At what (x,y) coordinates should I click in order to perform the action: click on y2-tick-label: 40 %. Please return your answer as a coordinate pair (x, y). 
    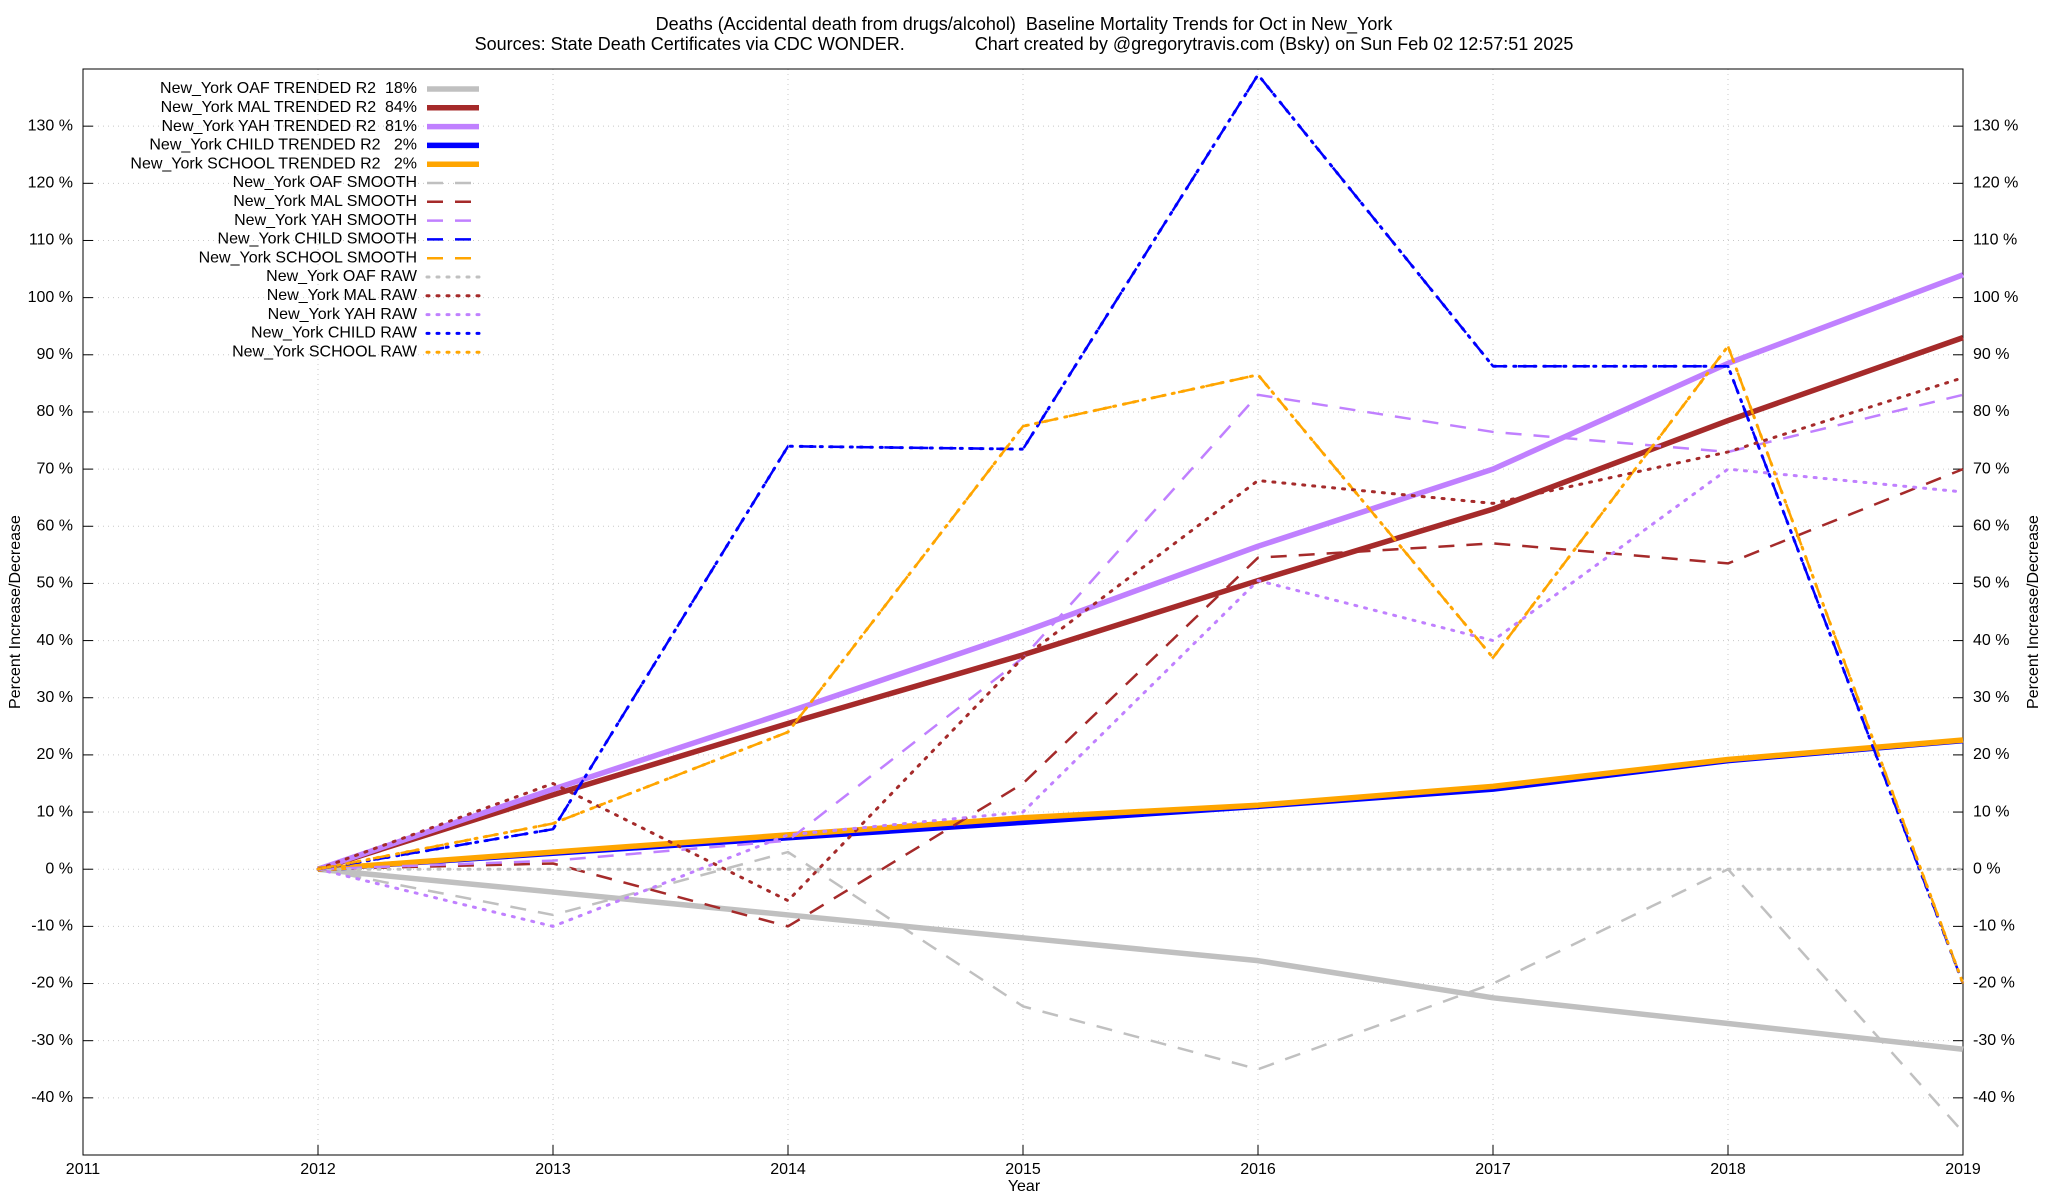
    Looking at the image, I should click on (1991, 640).